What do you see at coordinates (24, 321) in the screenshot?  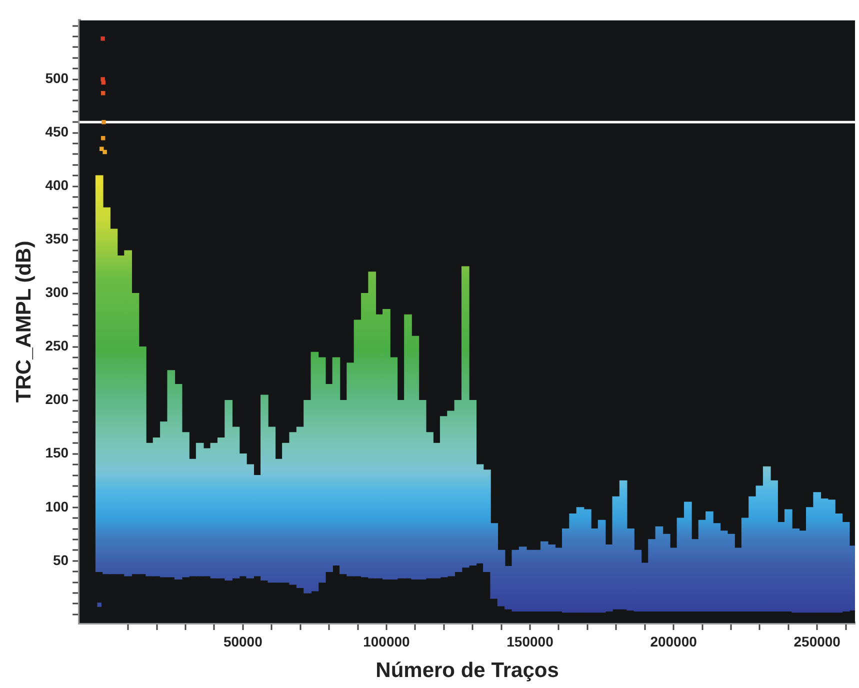 I see `y-axis-title: TRC_AMPL (dB)` at bounding box center [24, 321].